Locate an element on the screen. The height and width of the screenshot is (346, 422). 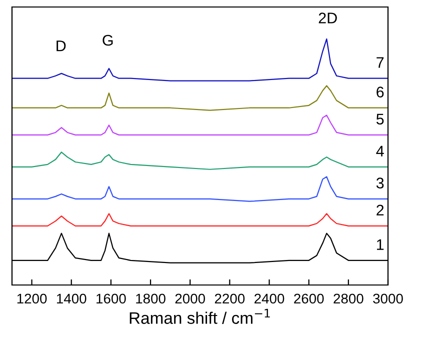
annotation: G is located at coordinates (107, 40).